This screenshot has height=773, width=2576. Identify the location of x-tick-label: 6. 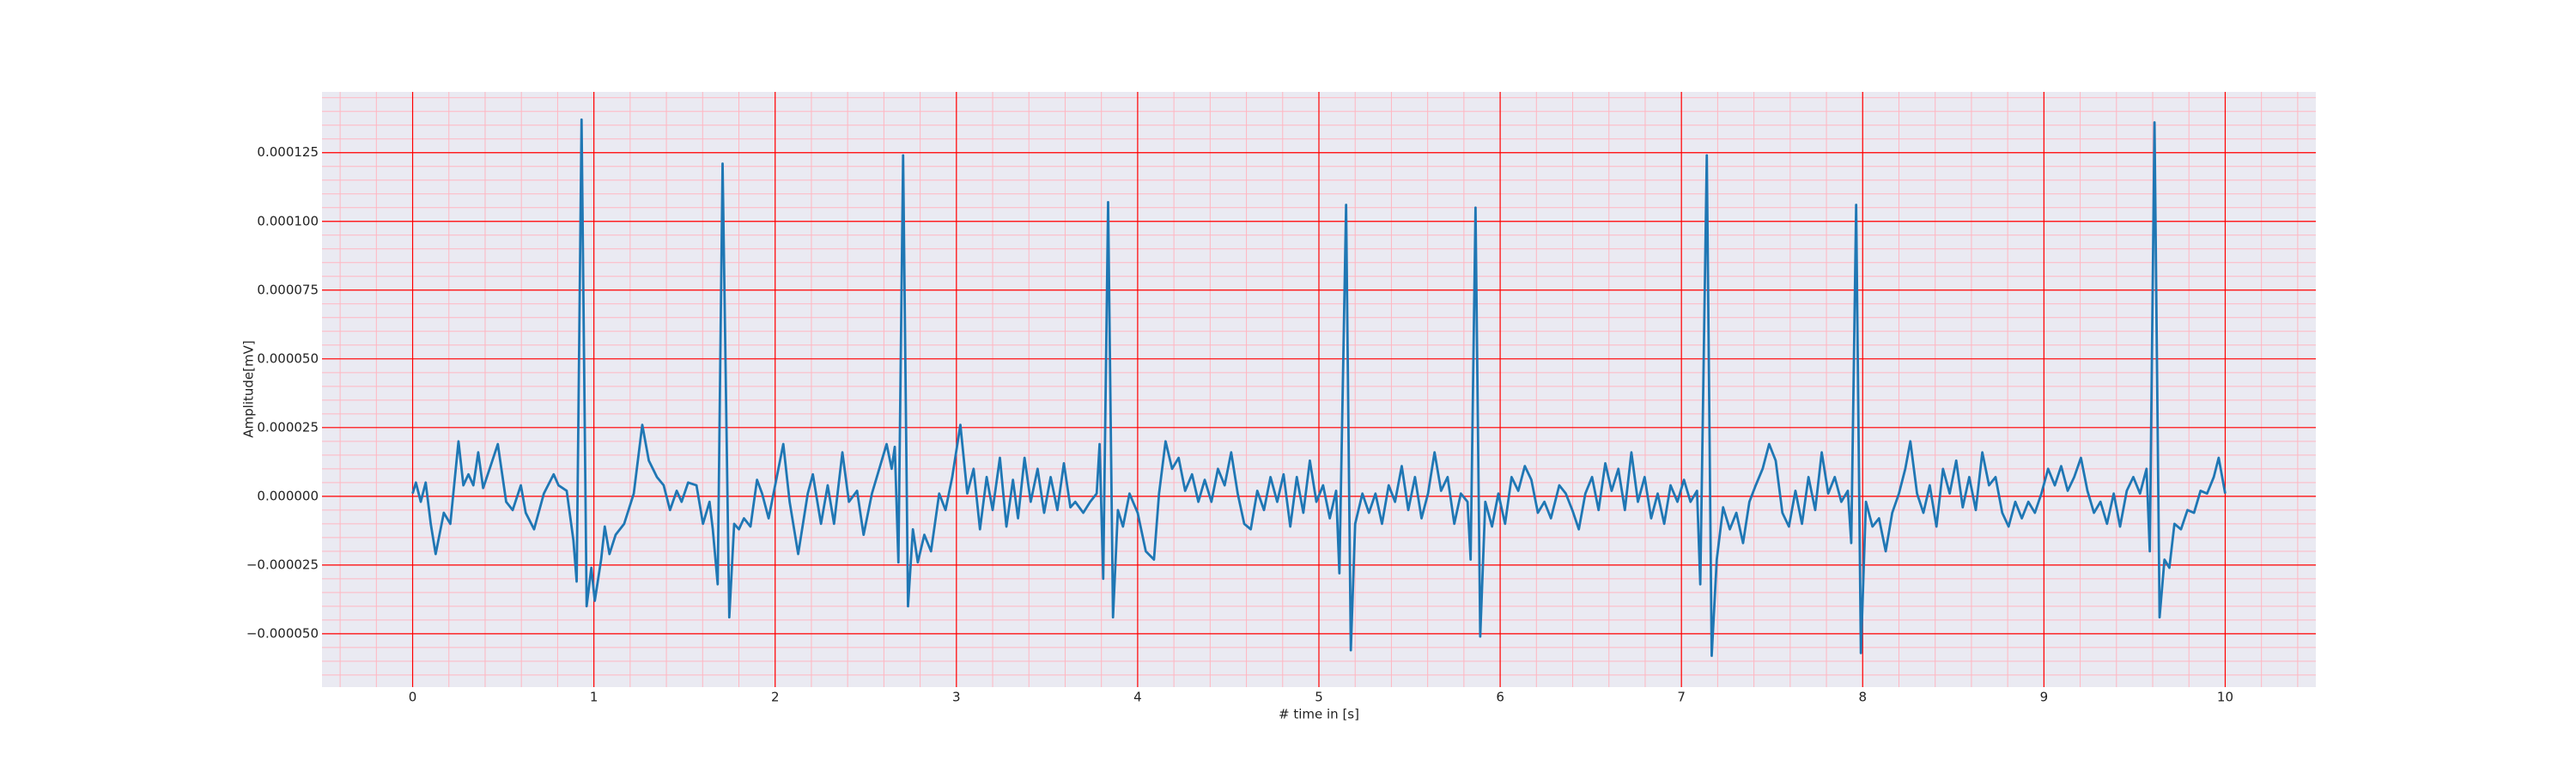
(1500, 697).